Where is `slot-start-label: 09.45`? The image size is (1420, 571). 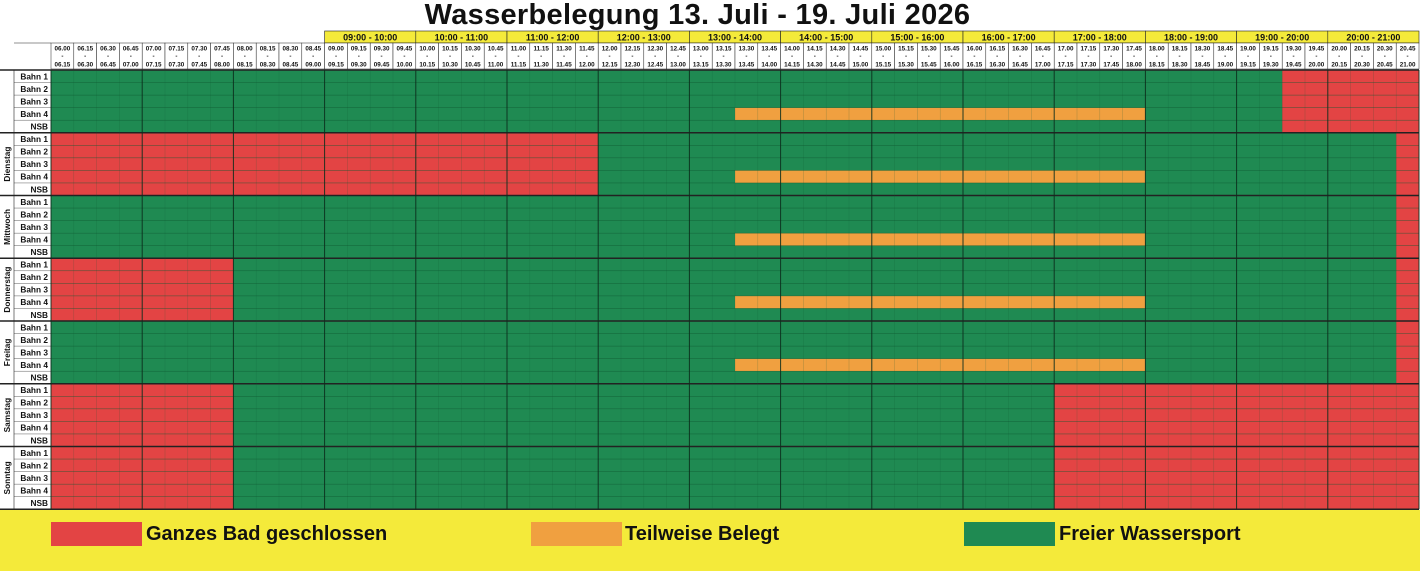 slot-start-label: 09.45 is located at coordinates (405, 49).